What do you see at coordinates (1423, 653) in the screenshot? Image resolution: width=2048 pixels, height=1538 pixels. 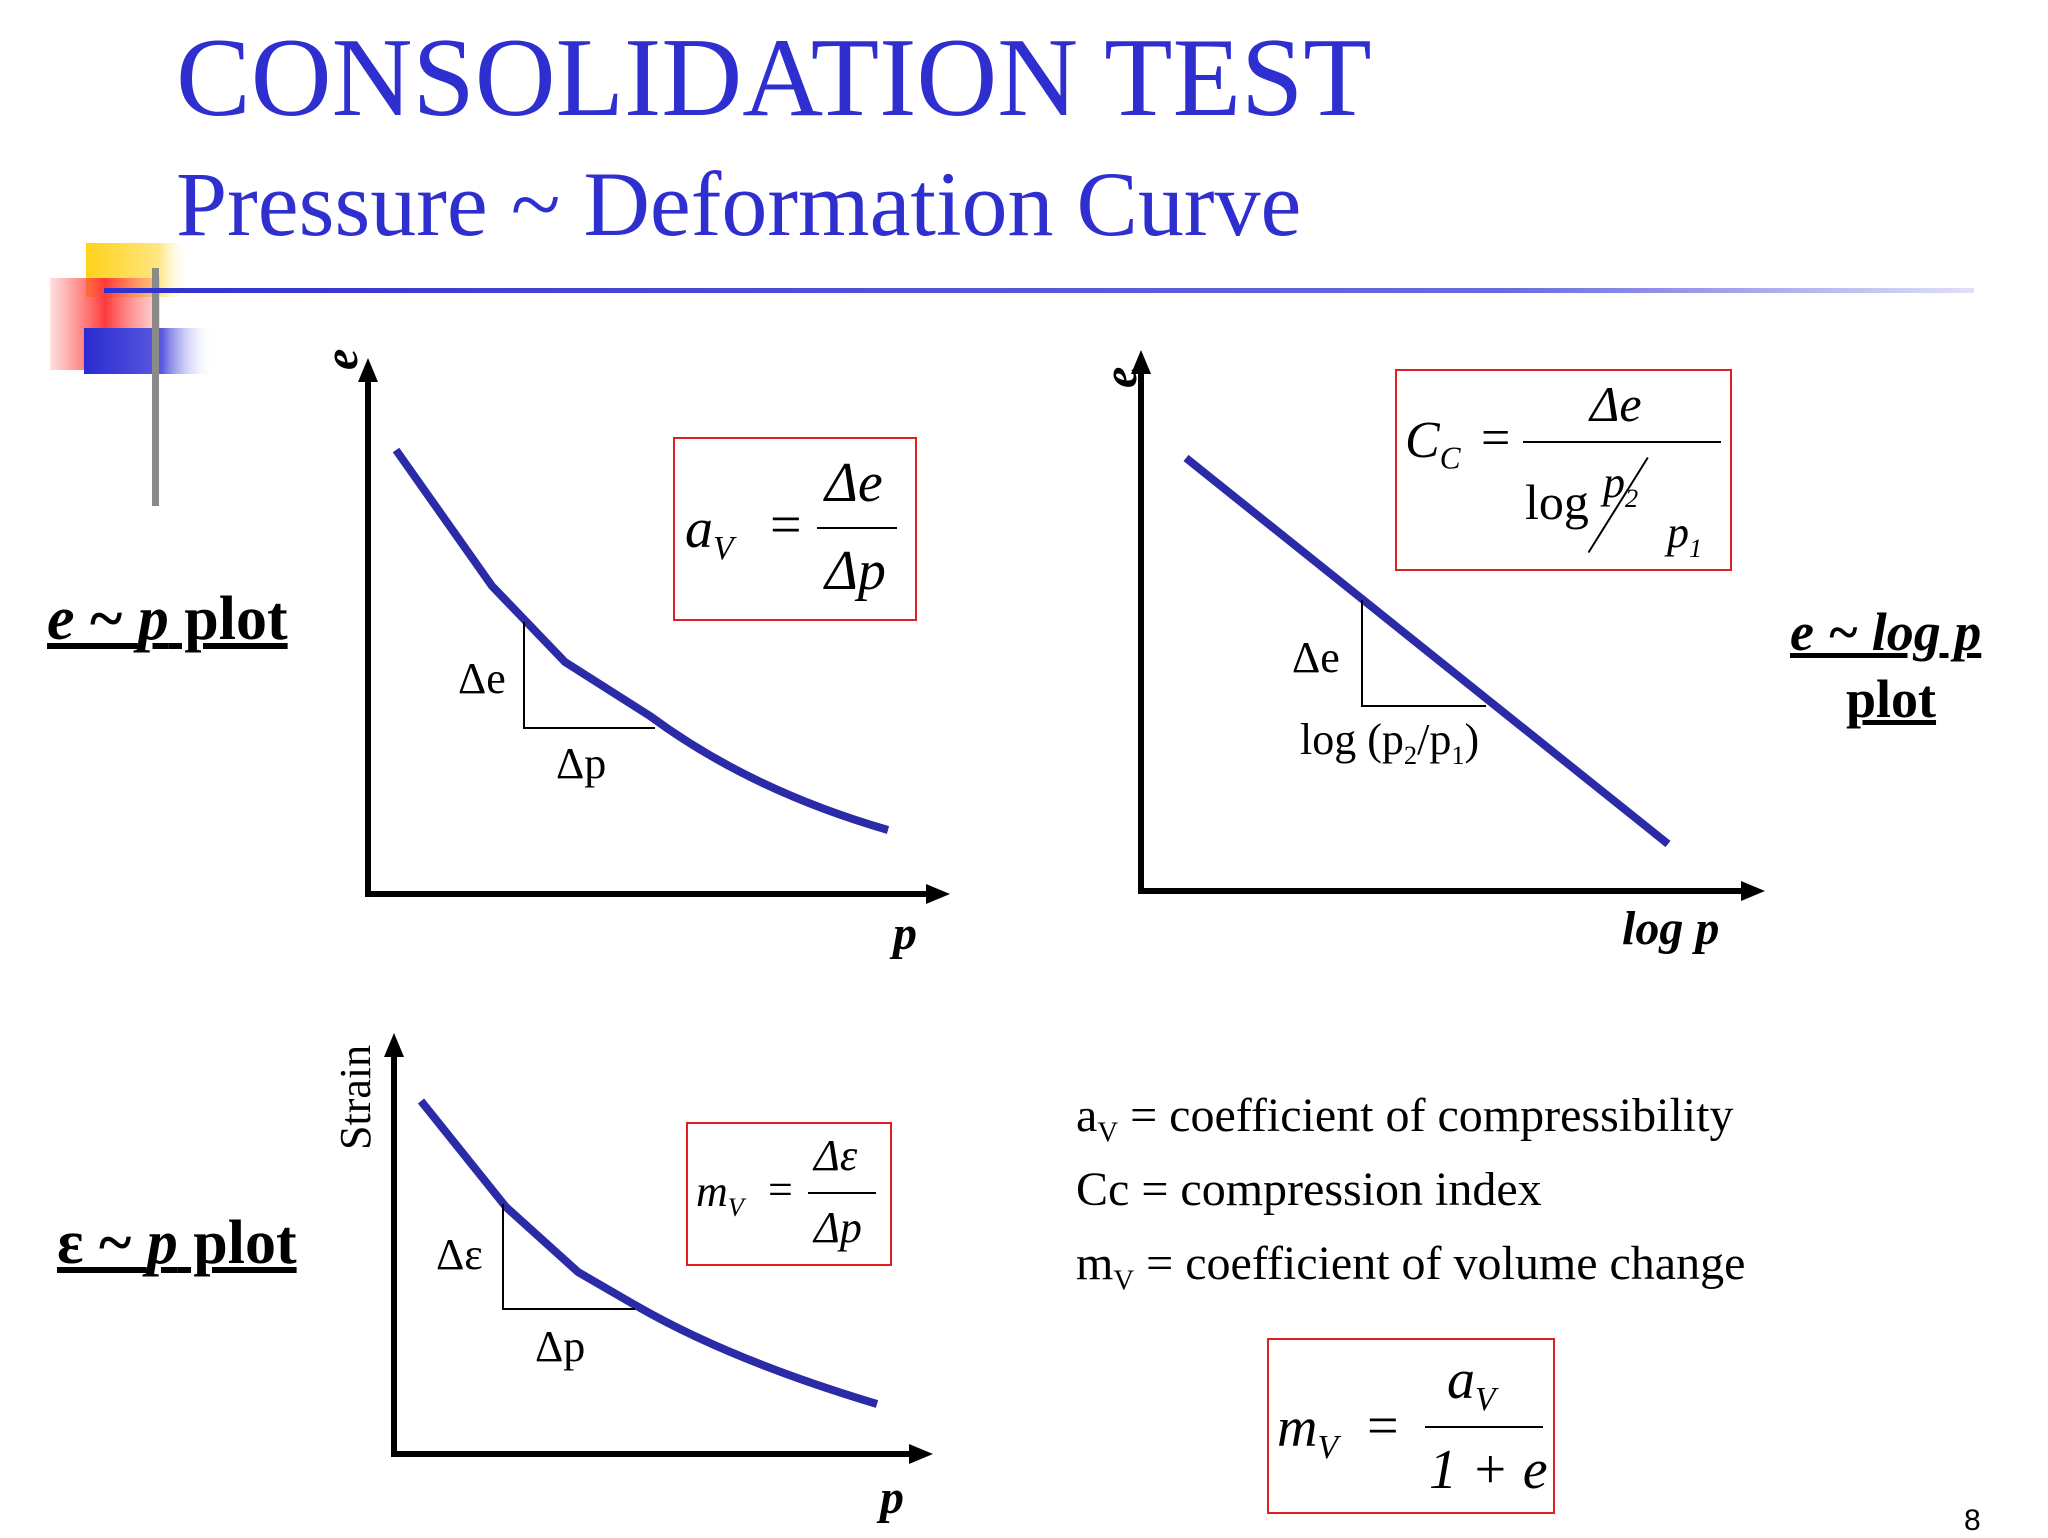 I see `elogp-delta-triangle` at bounding box center [1423, 653].